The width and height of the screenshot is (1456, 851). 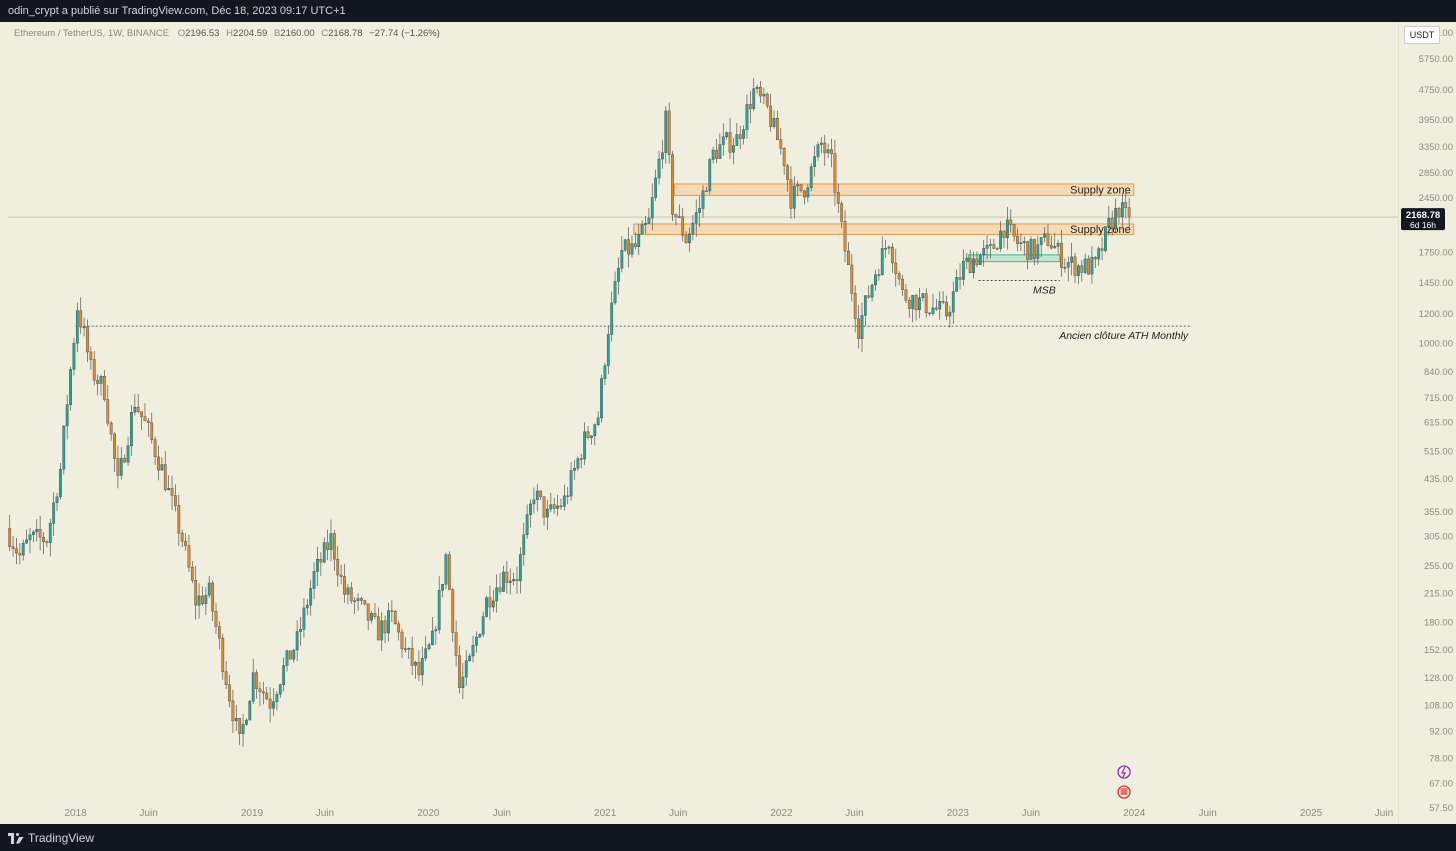 What do you see at coordinates (250, 33) in the screenshot?
I see `high-value: 2204.59` at bounding box center [250, 33].